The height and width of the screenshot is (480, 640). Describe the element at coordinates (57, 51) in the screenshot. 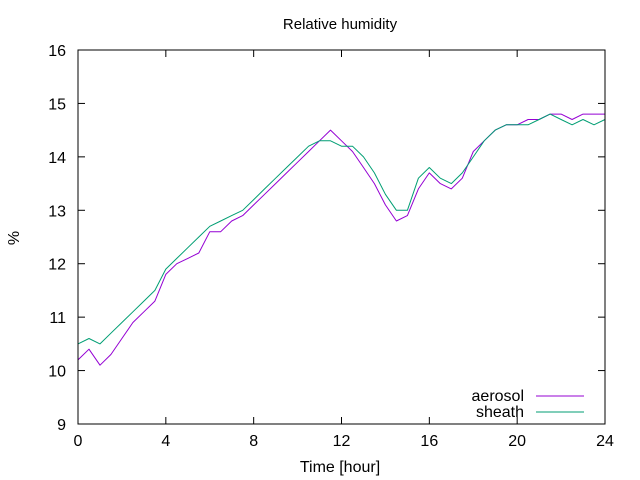

I see `y-tick-label: 16` at that location.